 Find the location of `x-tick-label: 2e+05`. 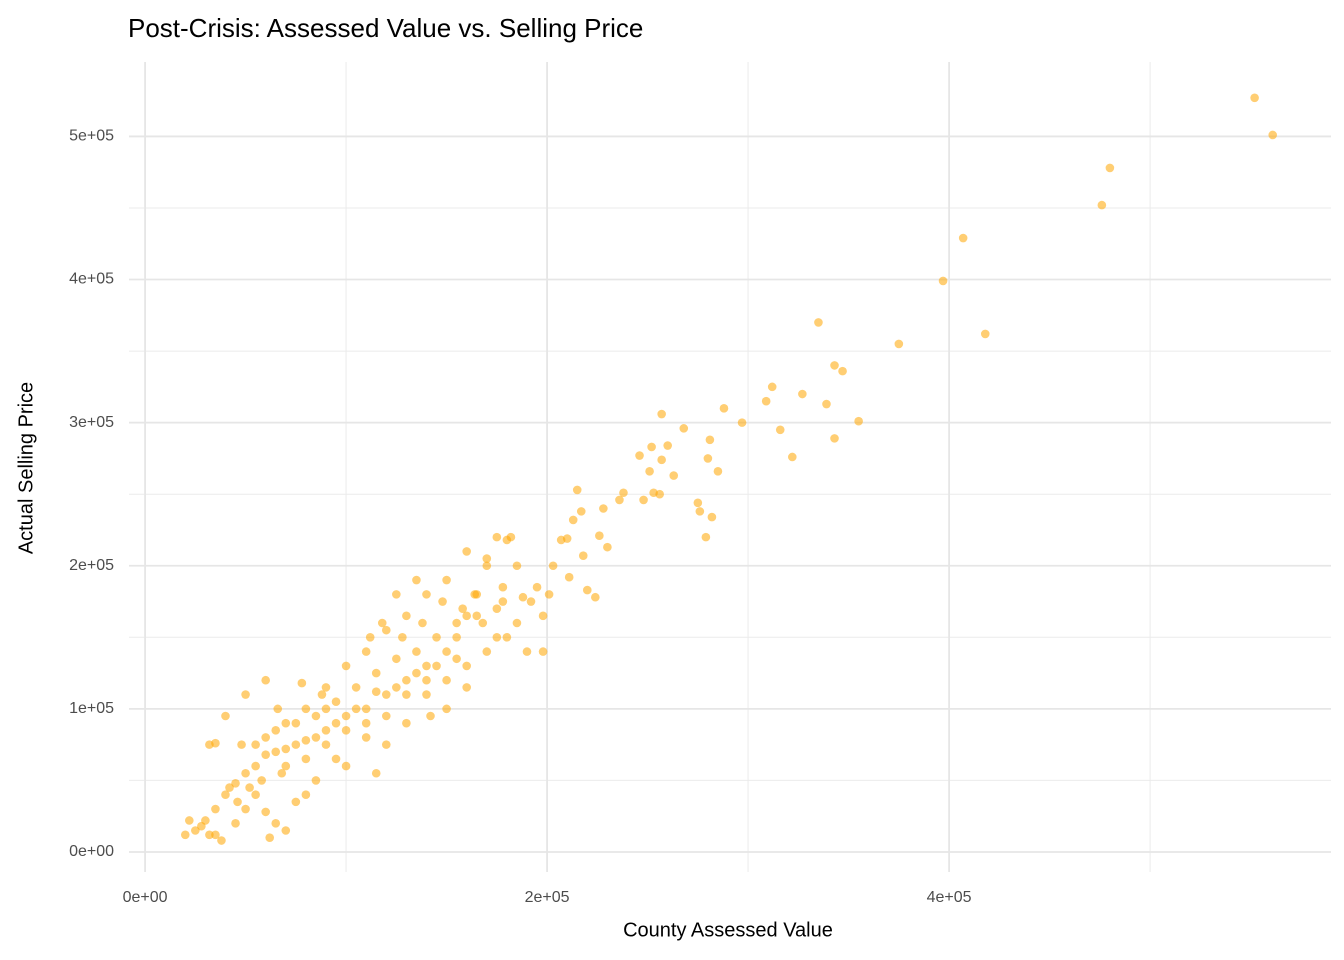

x-tick-label: 2e+05 is located at coordinates (547, 897).